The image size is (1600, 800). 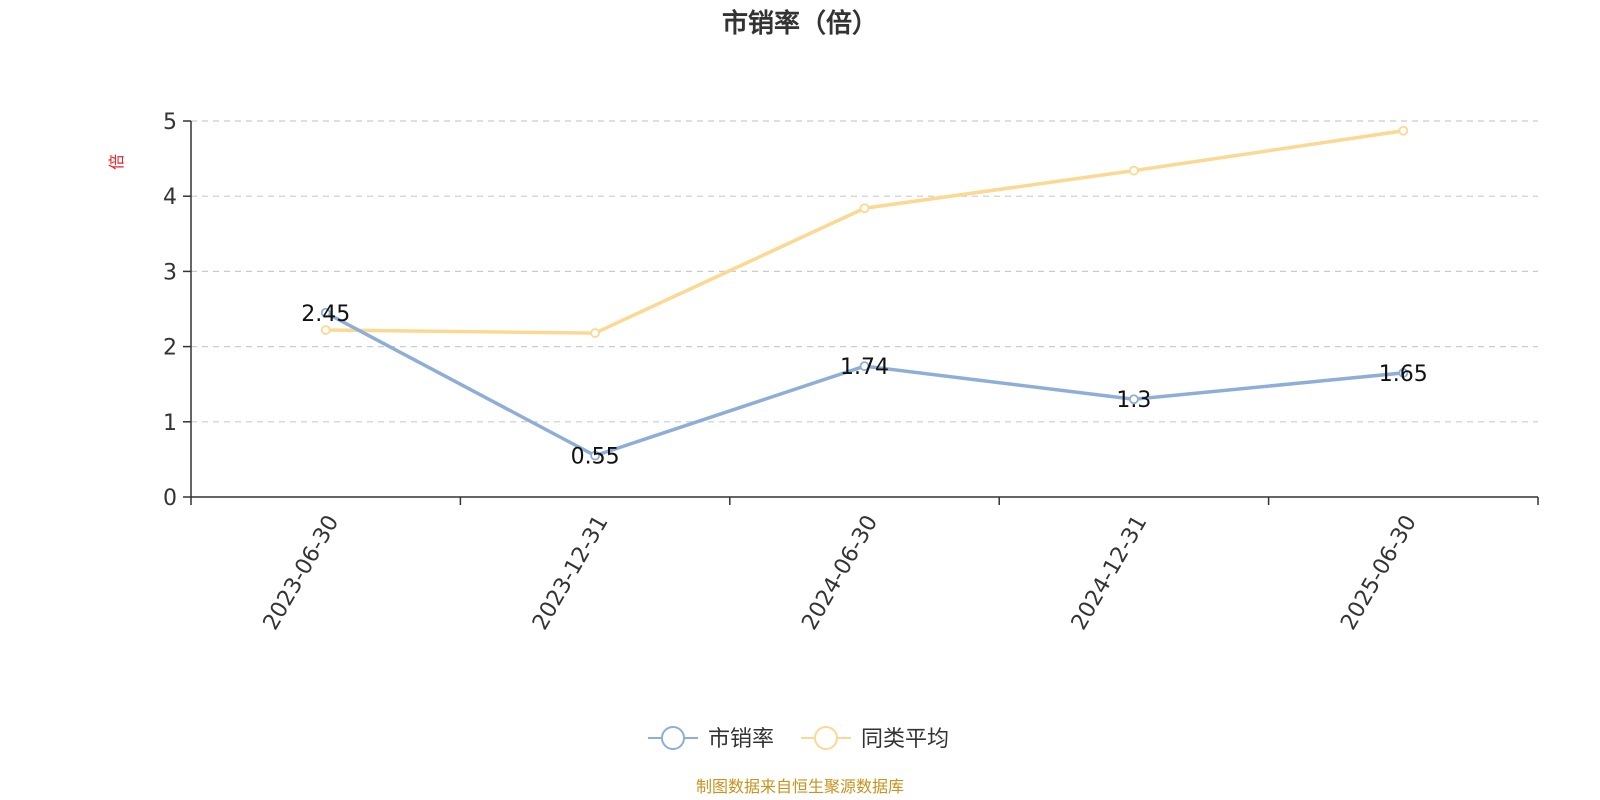 I want to click on source-note: 制图数据来自恒生聚源数据库, so click(x=800, y=786).